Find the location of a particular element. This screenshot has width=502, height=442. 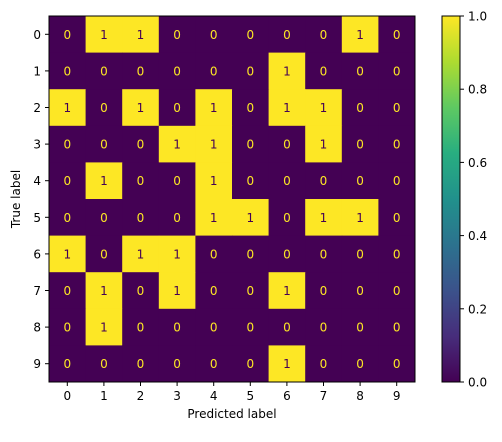

cell-value-3-5: 0 is located at coordinates (250, 145).